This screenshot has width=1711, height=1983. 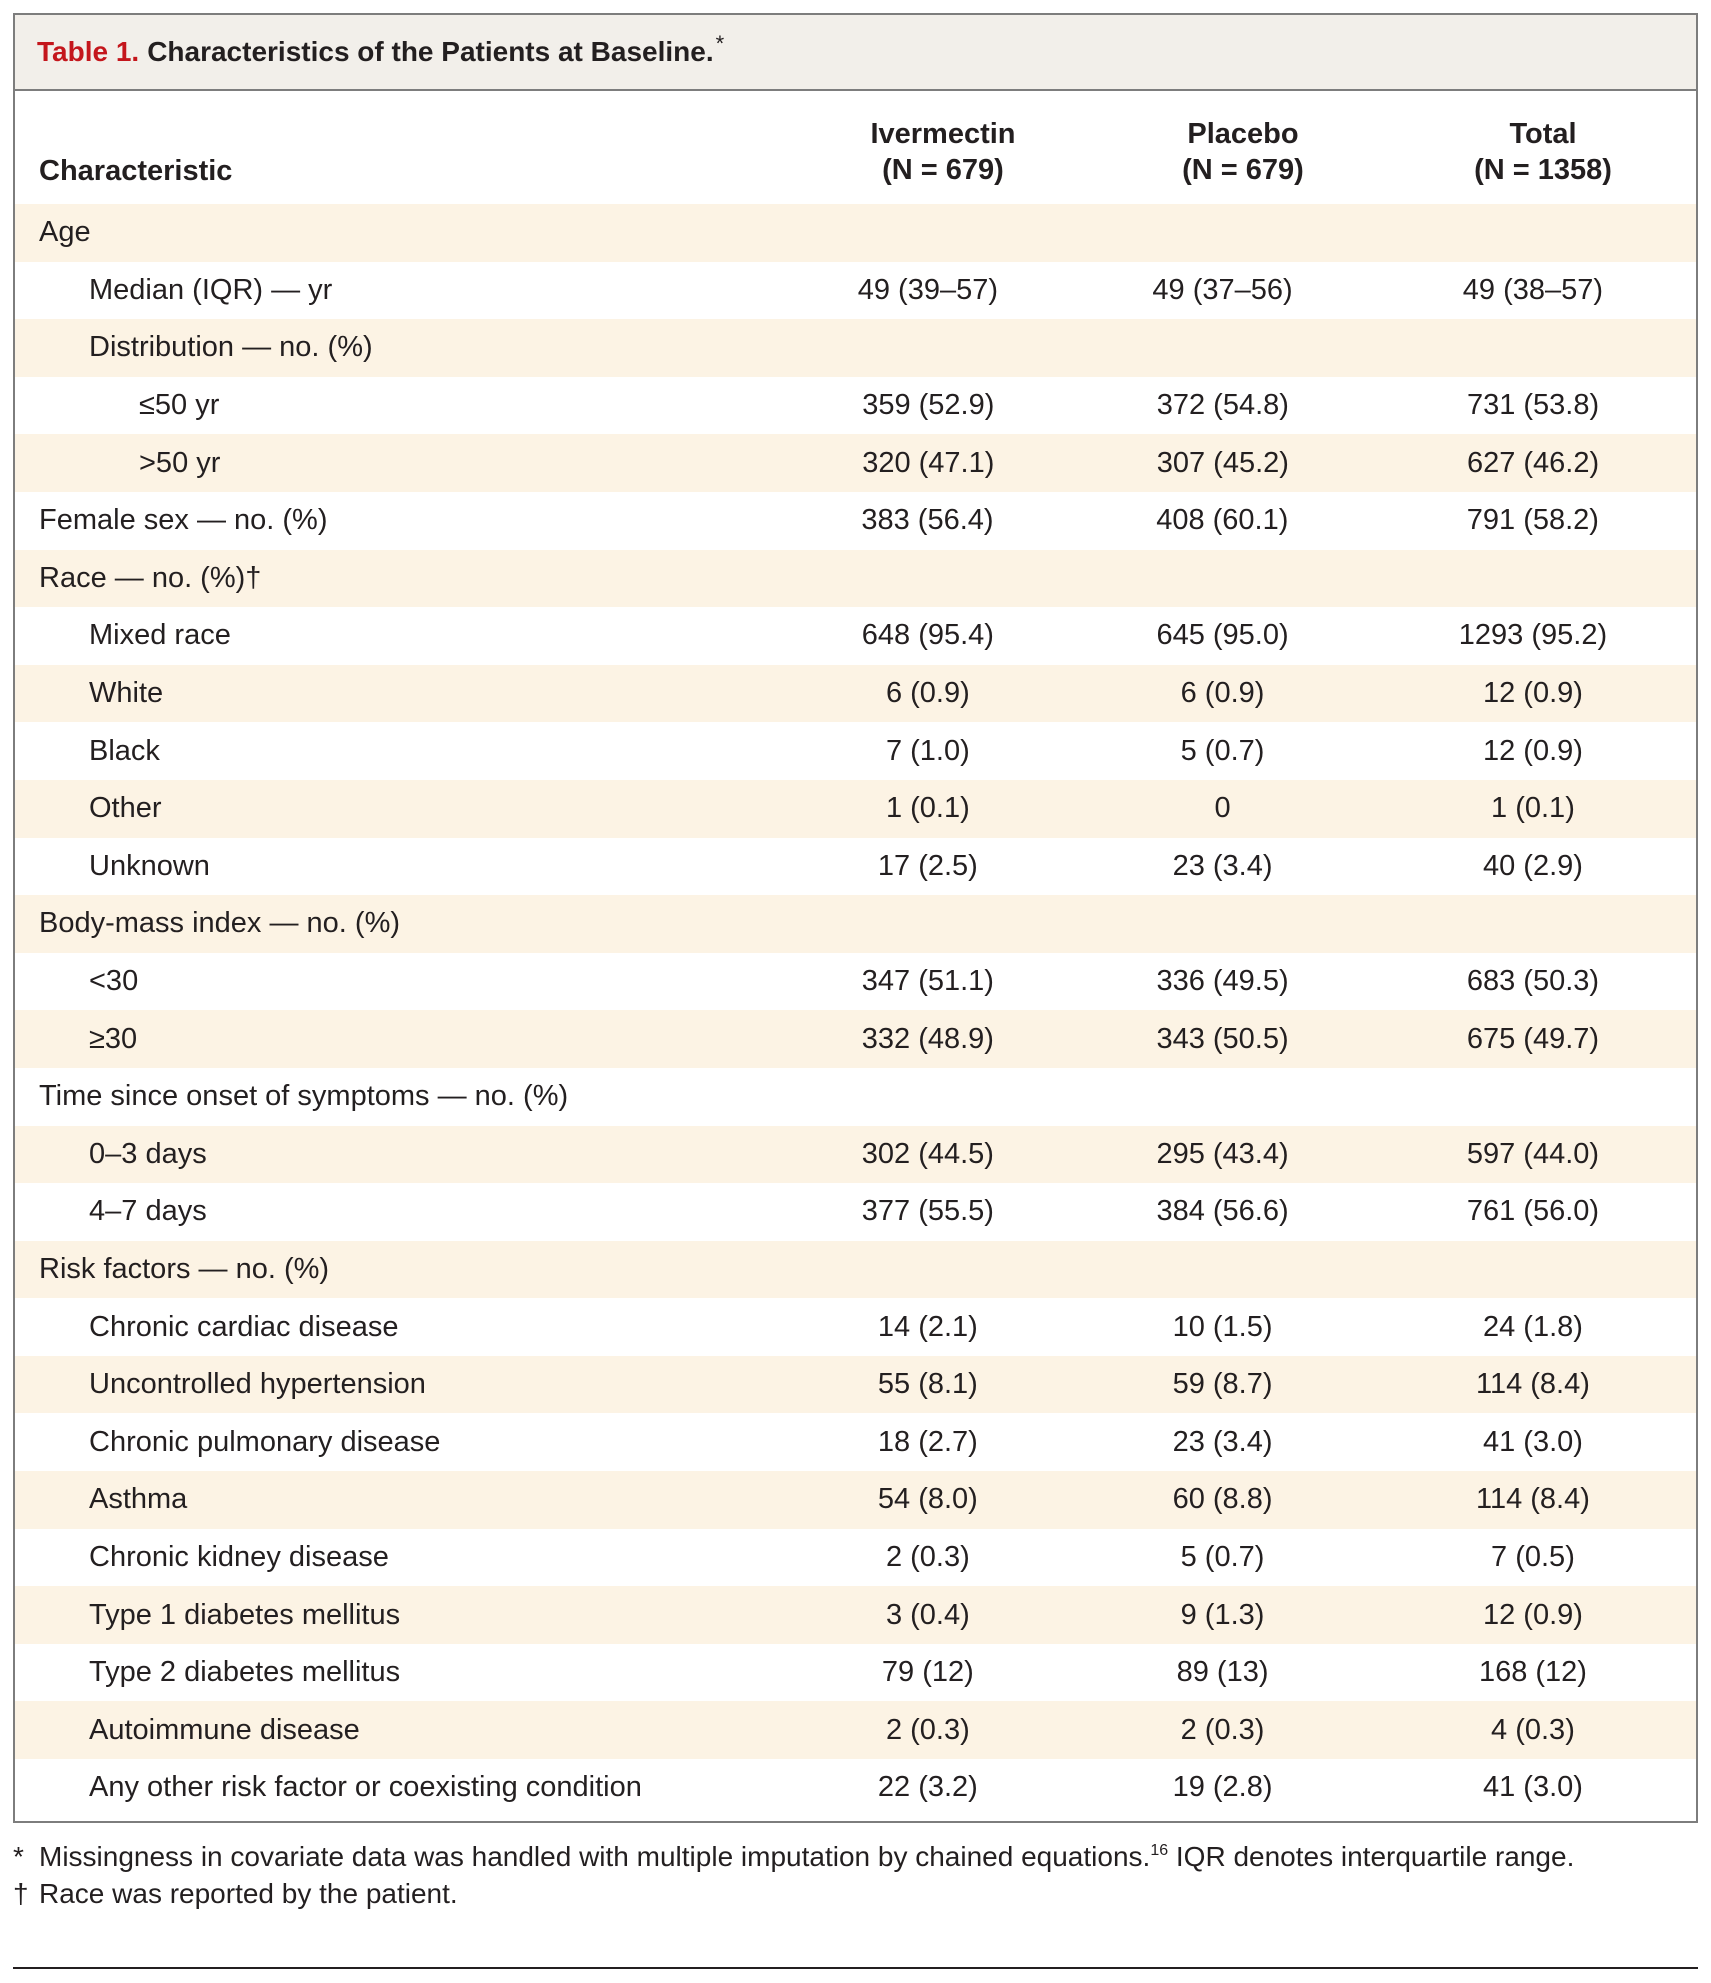 What do you see at coordinates (927, 1672) in the screenshot?
I see `cell-ivermectin: 79 (12)` at bounding box center [927, 1672].